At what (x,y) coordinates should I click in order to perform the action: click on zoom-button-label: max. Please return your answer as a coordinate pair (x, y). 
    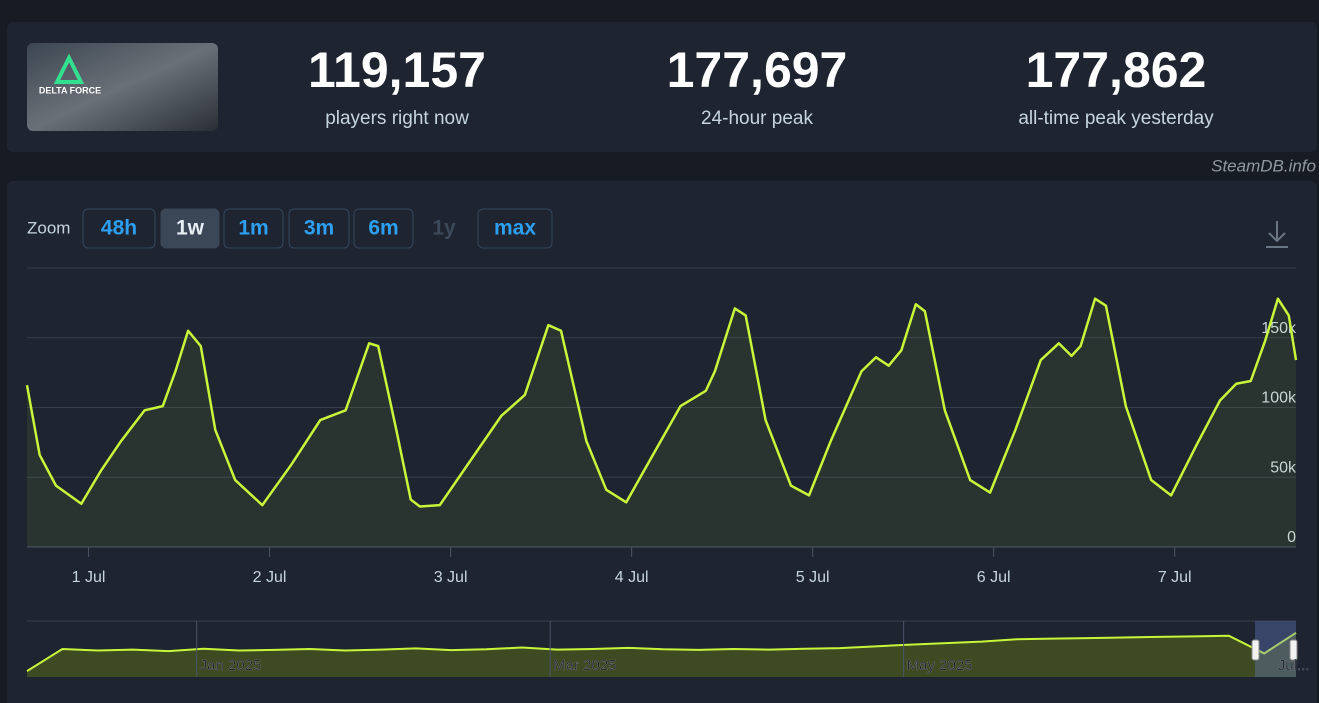
    Looking at the image, I should click on (515, 228).